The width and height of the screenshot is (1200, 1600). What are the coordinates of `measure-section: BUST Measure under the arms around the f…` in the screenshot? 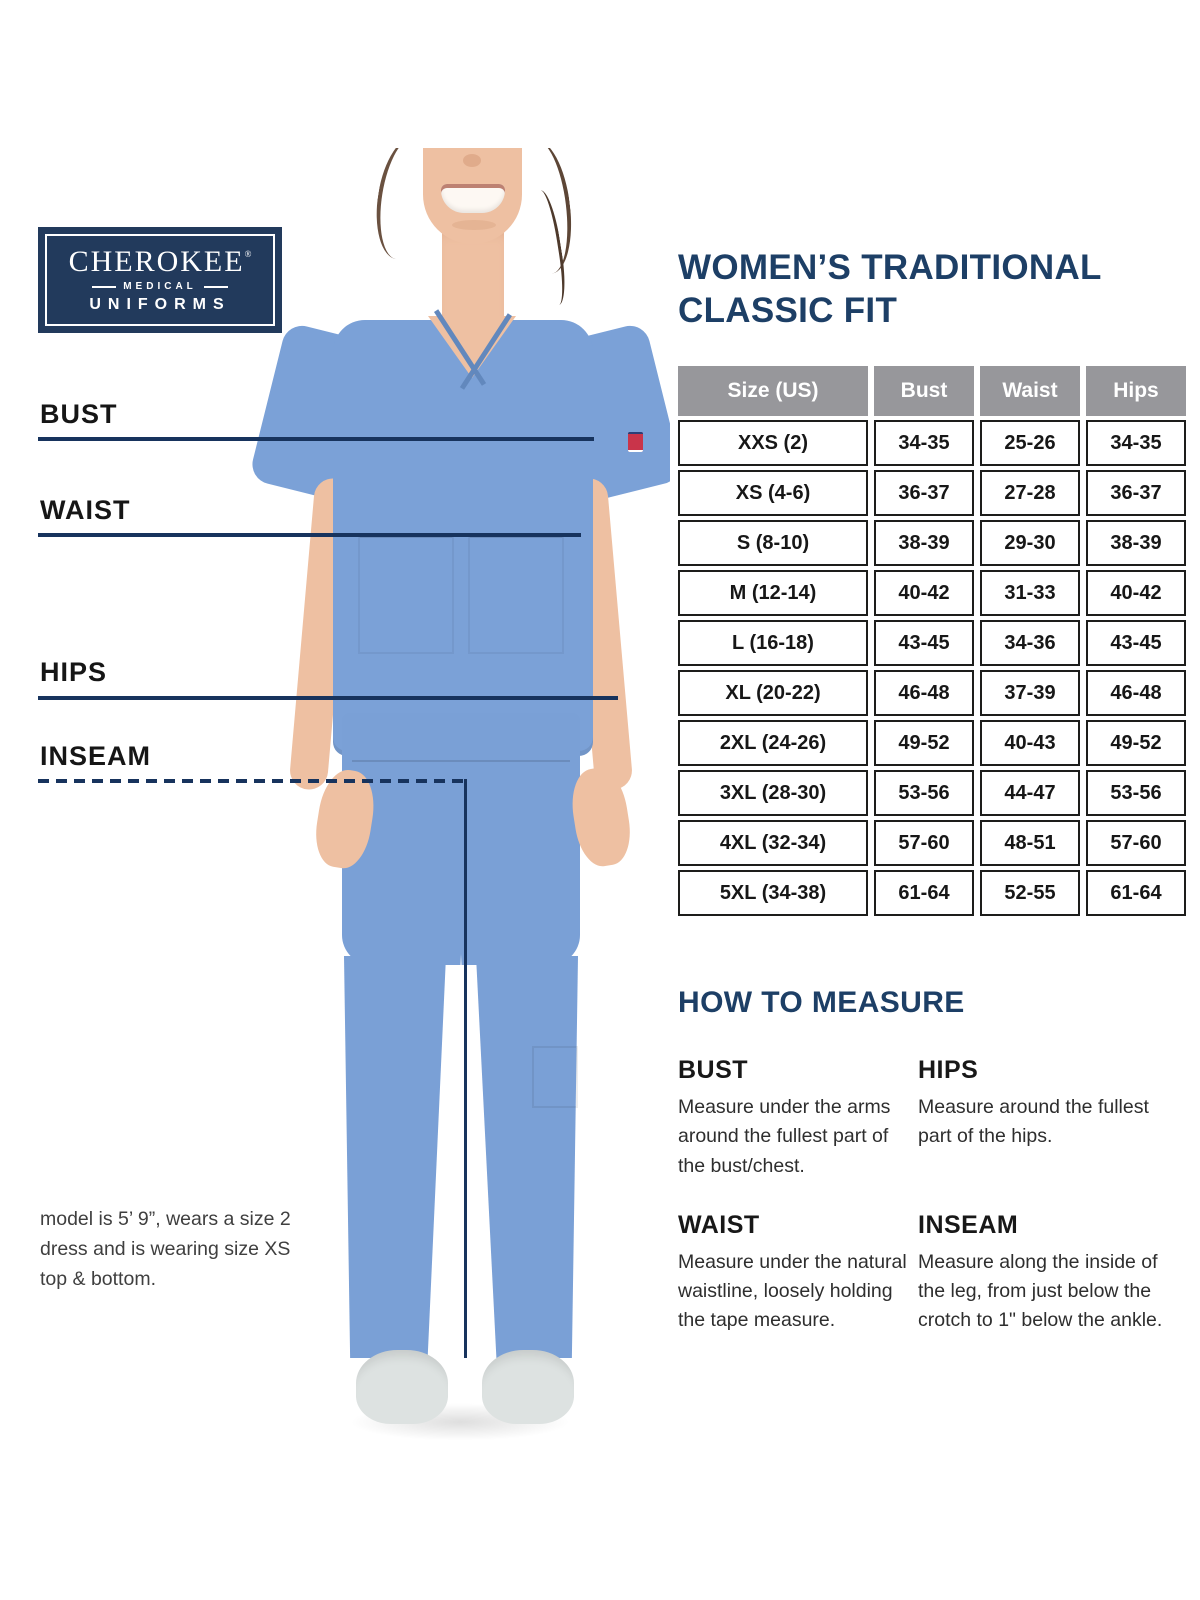 It's located at (798, 1118).